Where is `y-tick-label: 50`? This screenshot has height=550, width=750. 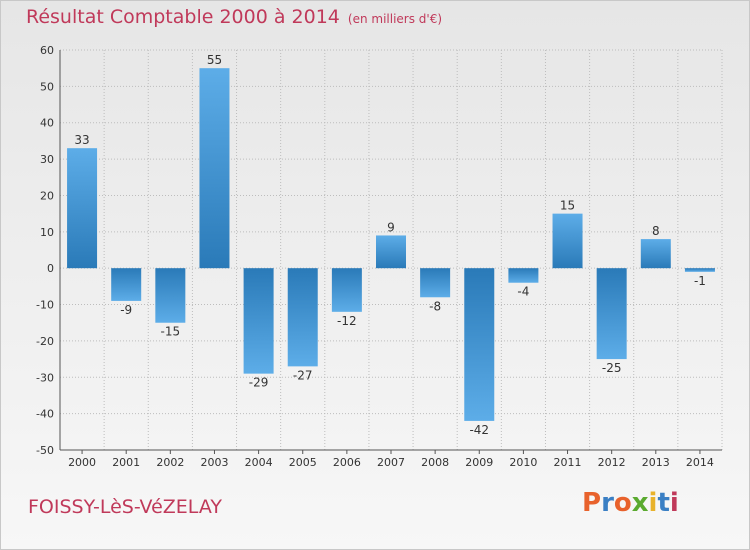 y-tick-label: 50 is located at coordinates (47, 86).